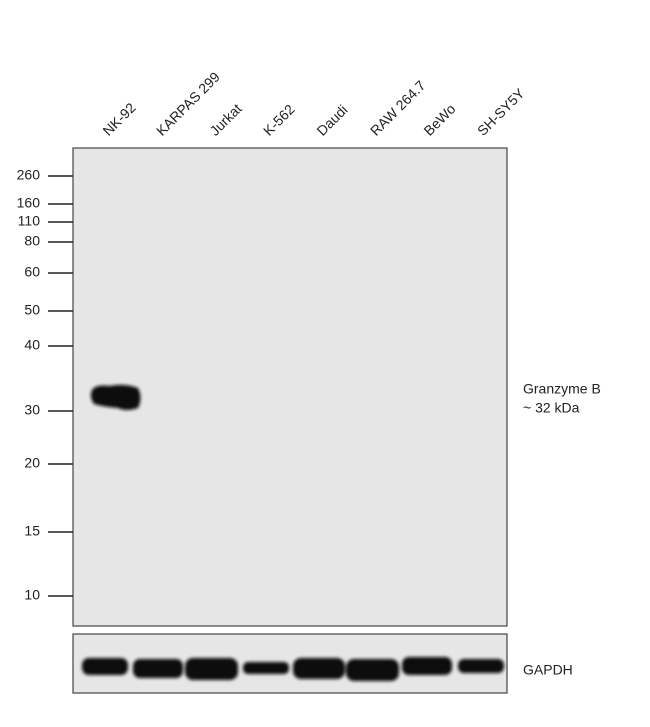  What do you see at coordinates (29, 175) in the screenshot?
I see `marker-label: 260` at bounding box center [29, 175].